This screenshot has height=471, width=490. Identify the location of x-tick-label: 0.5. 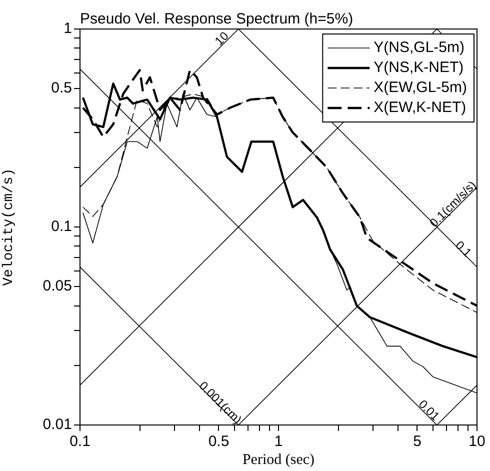
(219, 441).